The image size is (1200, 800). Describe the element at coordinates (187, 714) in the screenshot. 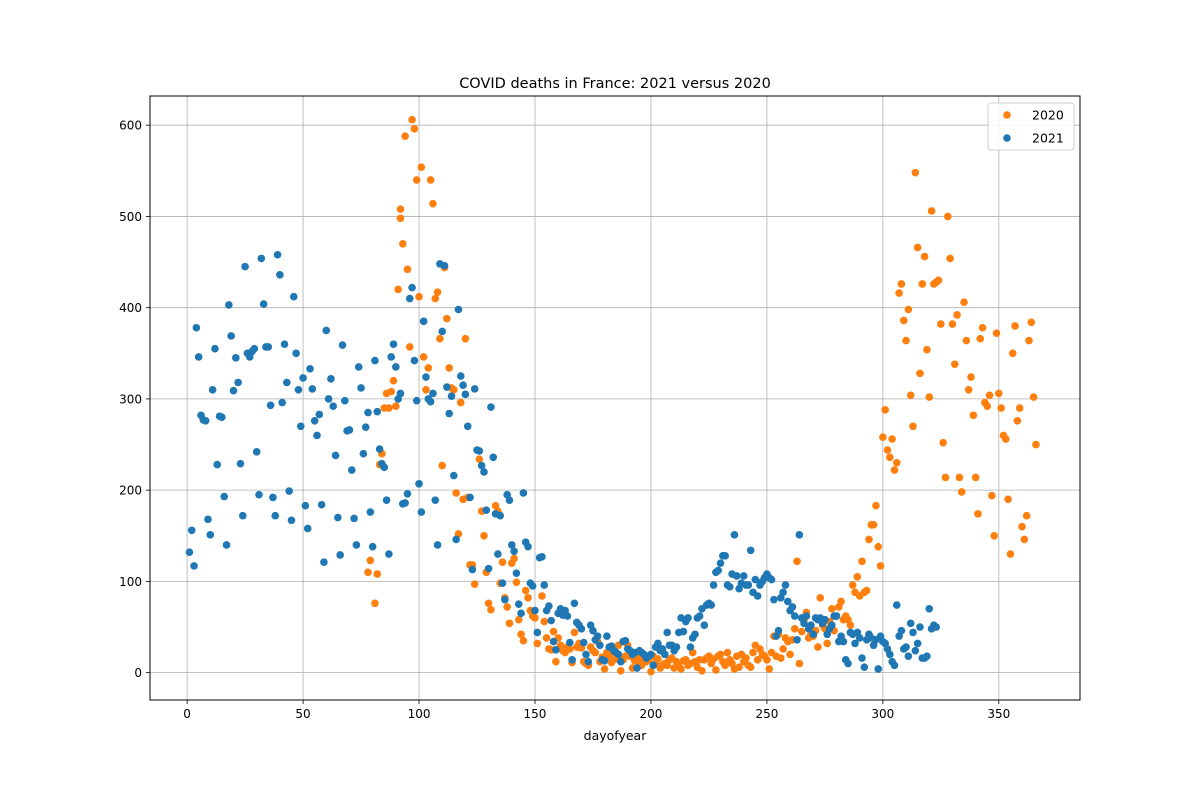

I see `x-tick-label: 0` at that location.